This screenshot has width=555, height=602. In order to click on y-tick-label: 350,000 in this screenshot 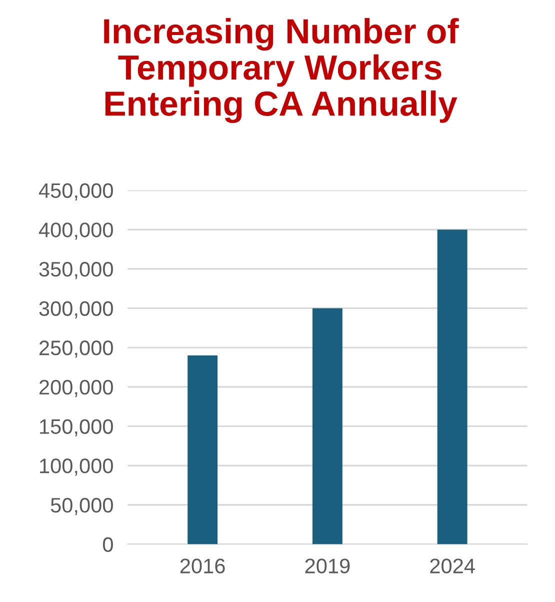, I will do `click(76, 271)`.